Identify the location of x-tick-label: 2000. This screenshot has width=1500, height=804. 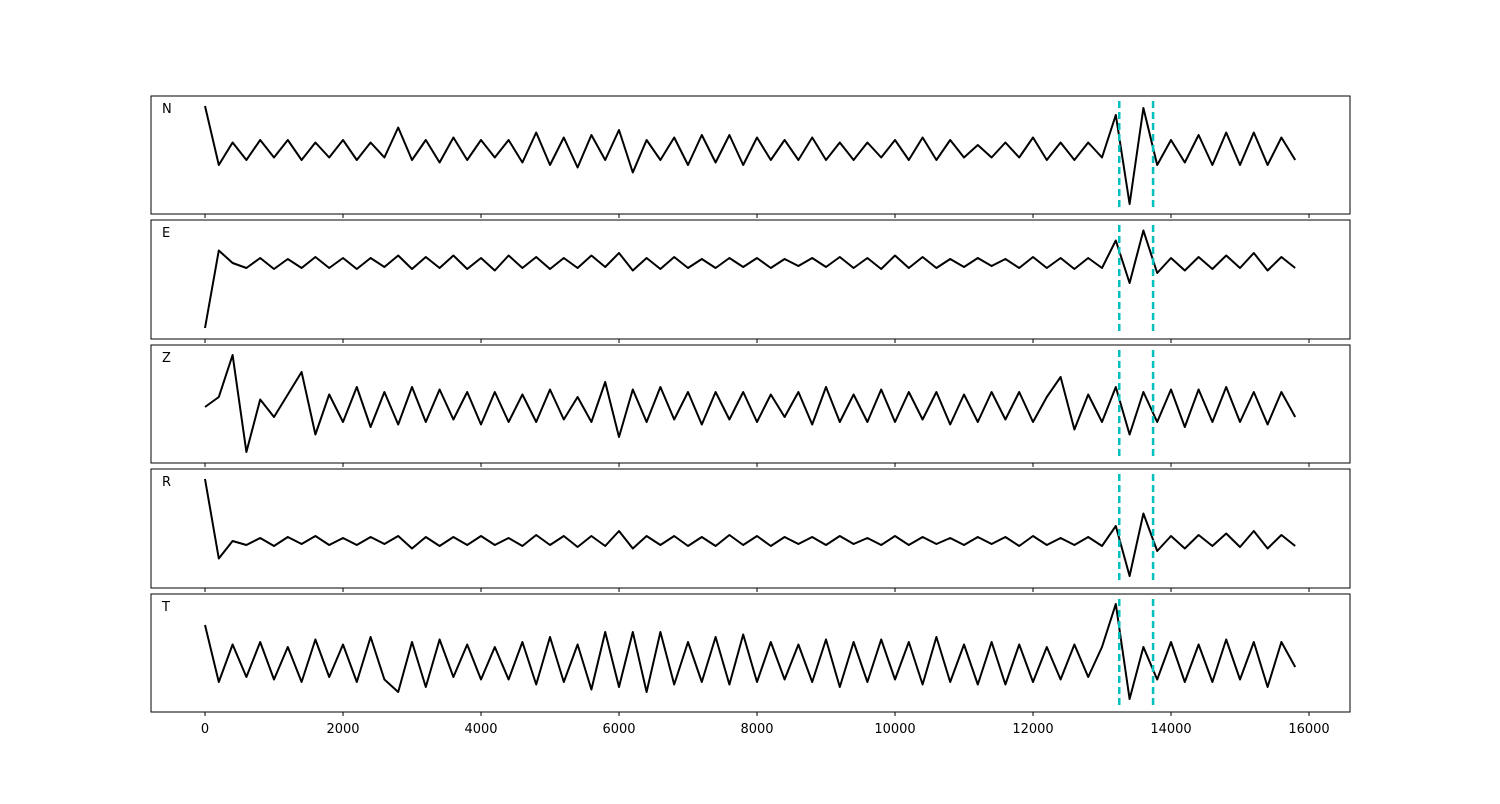
(342, 729).